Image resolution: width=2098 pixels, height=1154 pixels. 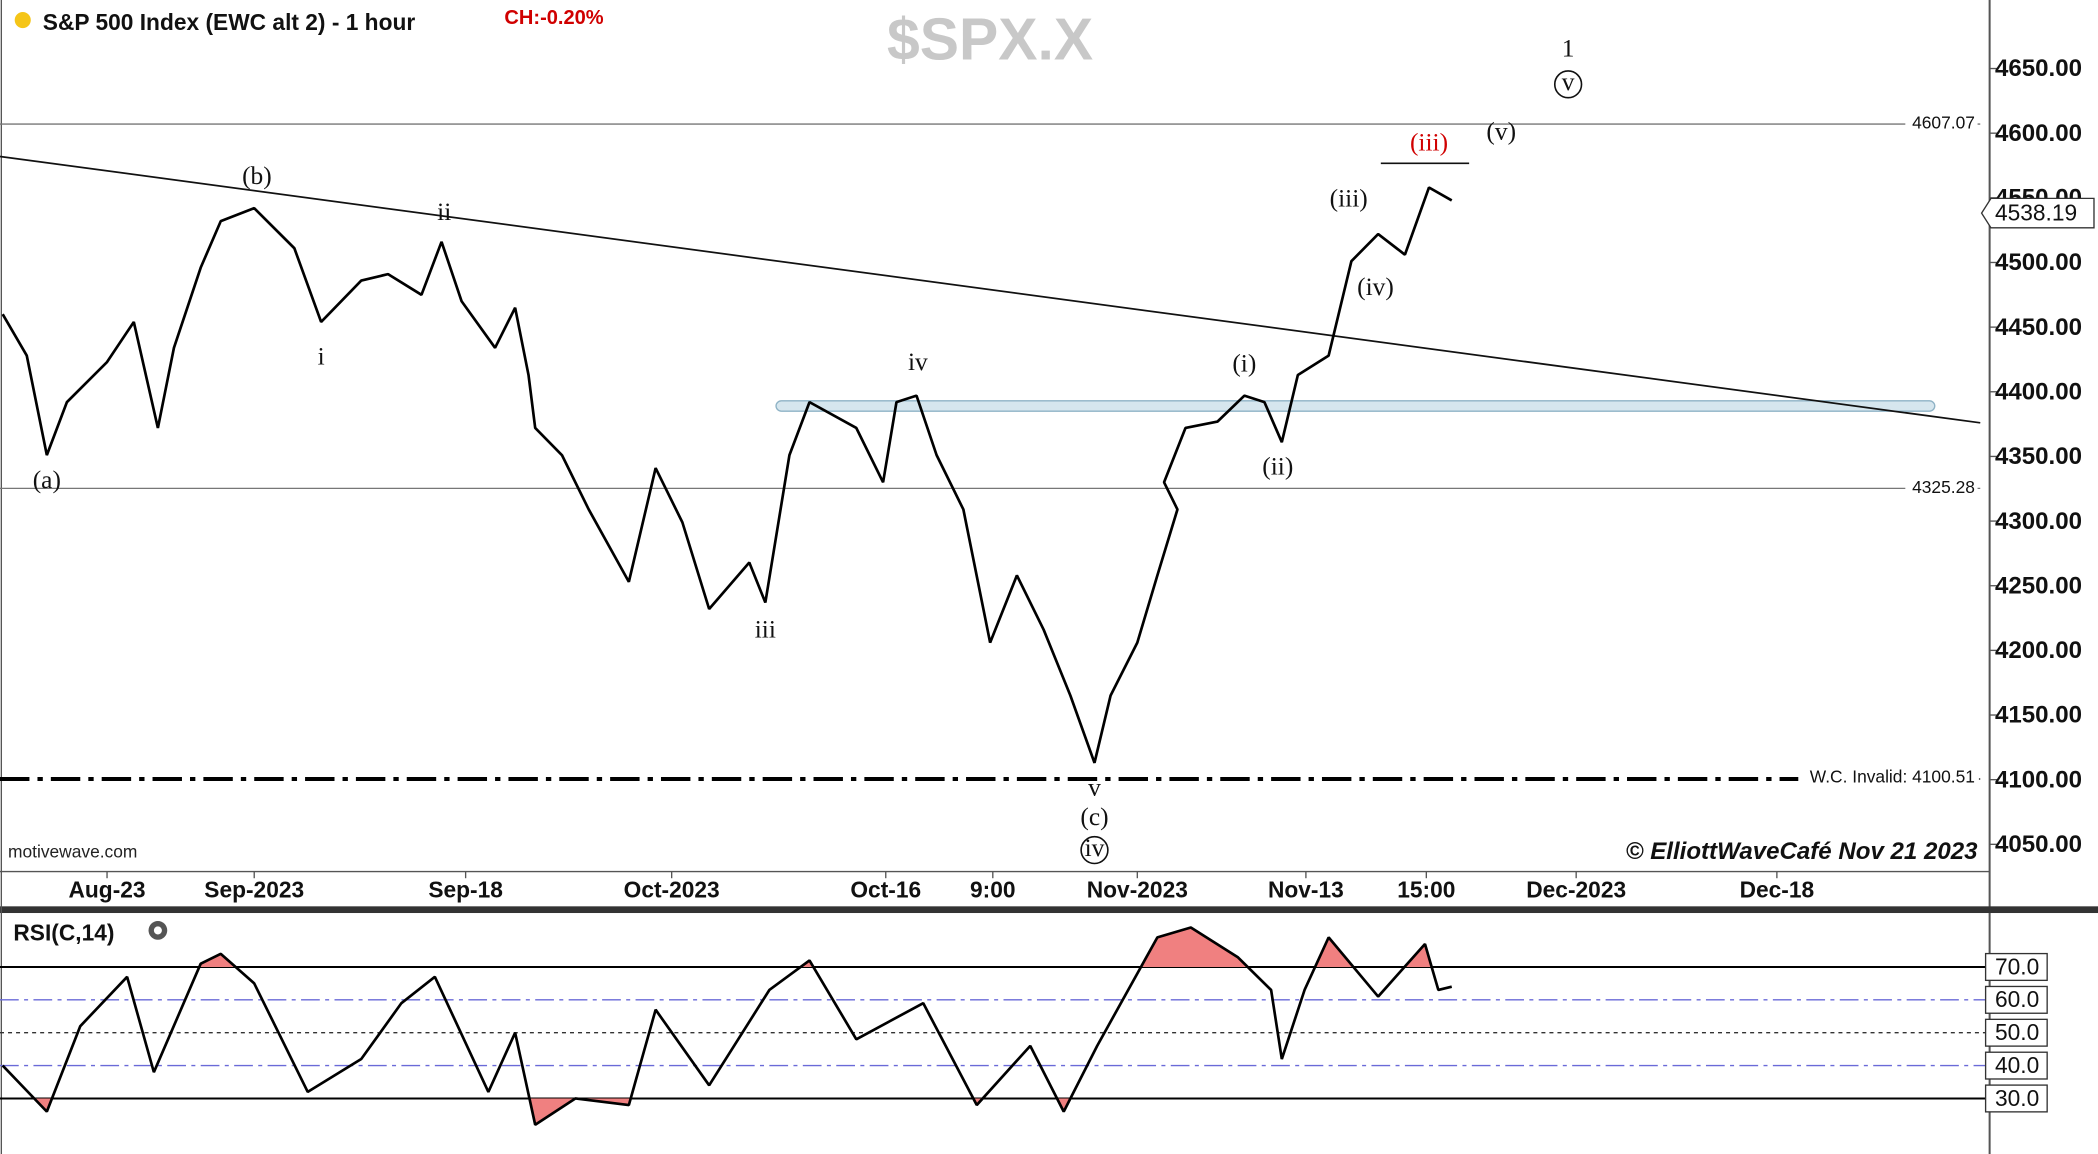 What do you see at coordinates (2038, 585) in the screenshot?
I see `y-tick-label: 4250.00` at bounding box center [2038, 585].